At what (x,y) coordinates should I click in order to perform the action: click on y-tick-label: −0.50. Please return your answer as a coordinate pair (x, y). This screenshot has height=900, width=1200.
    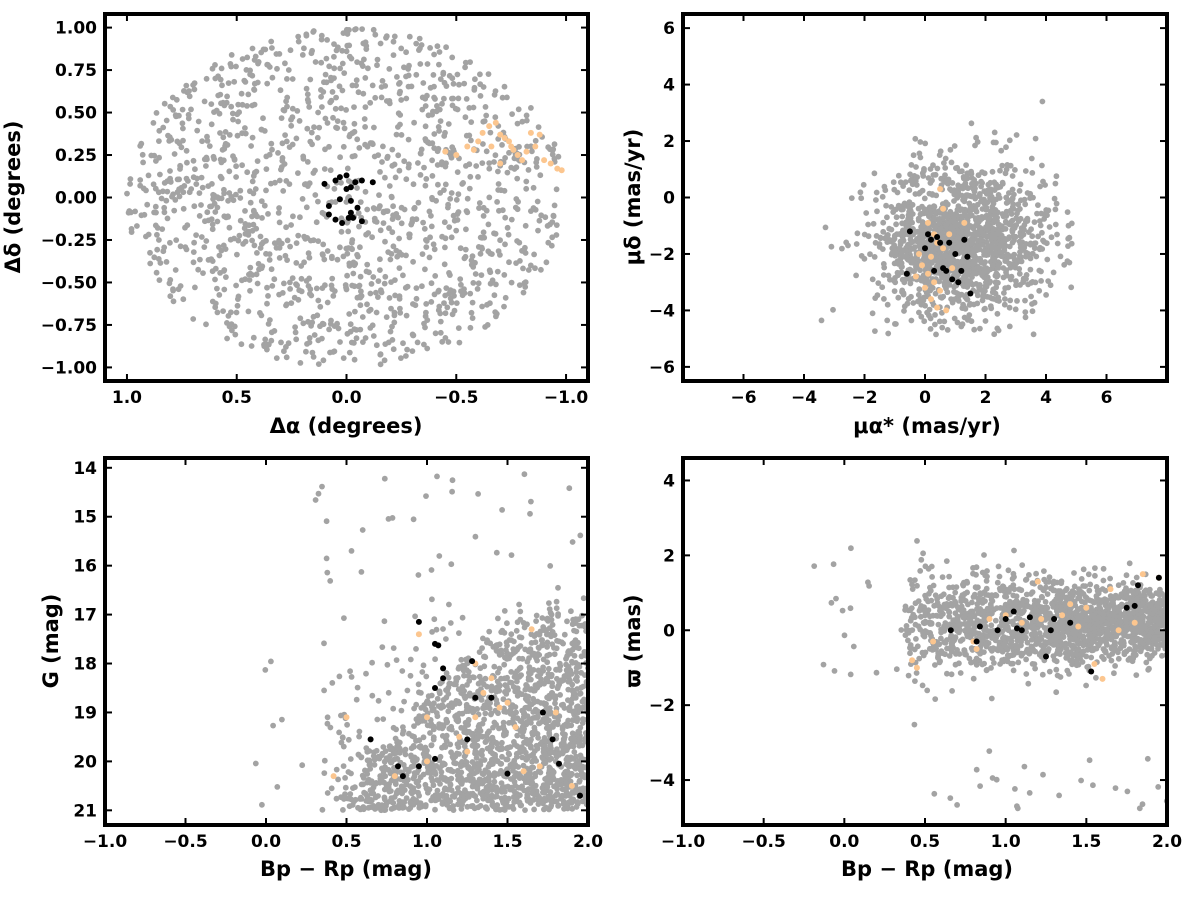
    Looking at the image, I should click on (69, 283).